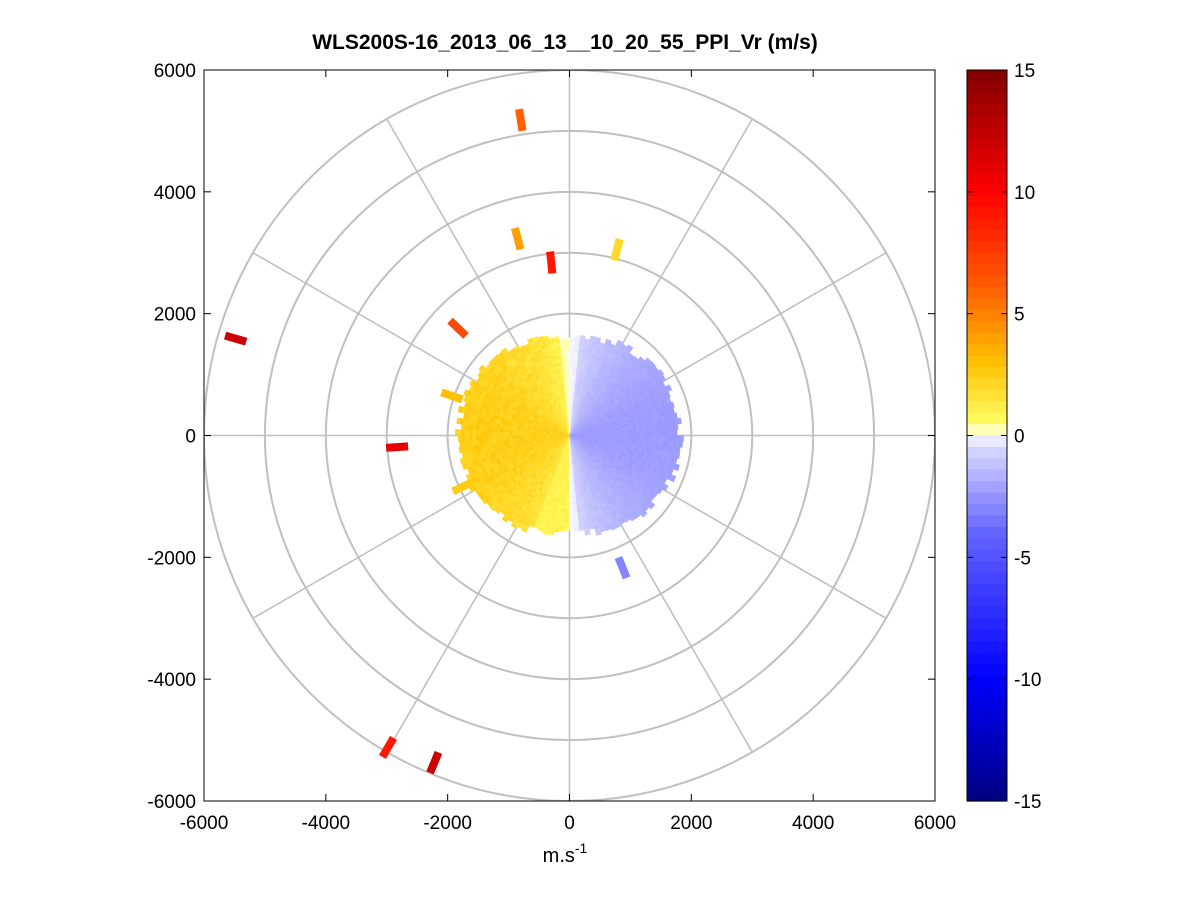  What do you see at coordinates (569, 823) in the screenshot?
I see `x-tick-label: 0` at bounding box center [569, 823].